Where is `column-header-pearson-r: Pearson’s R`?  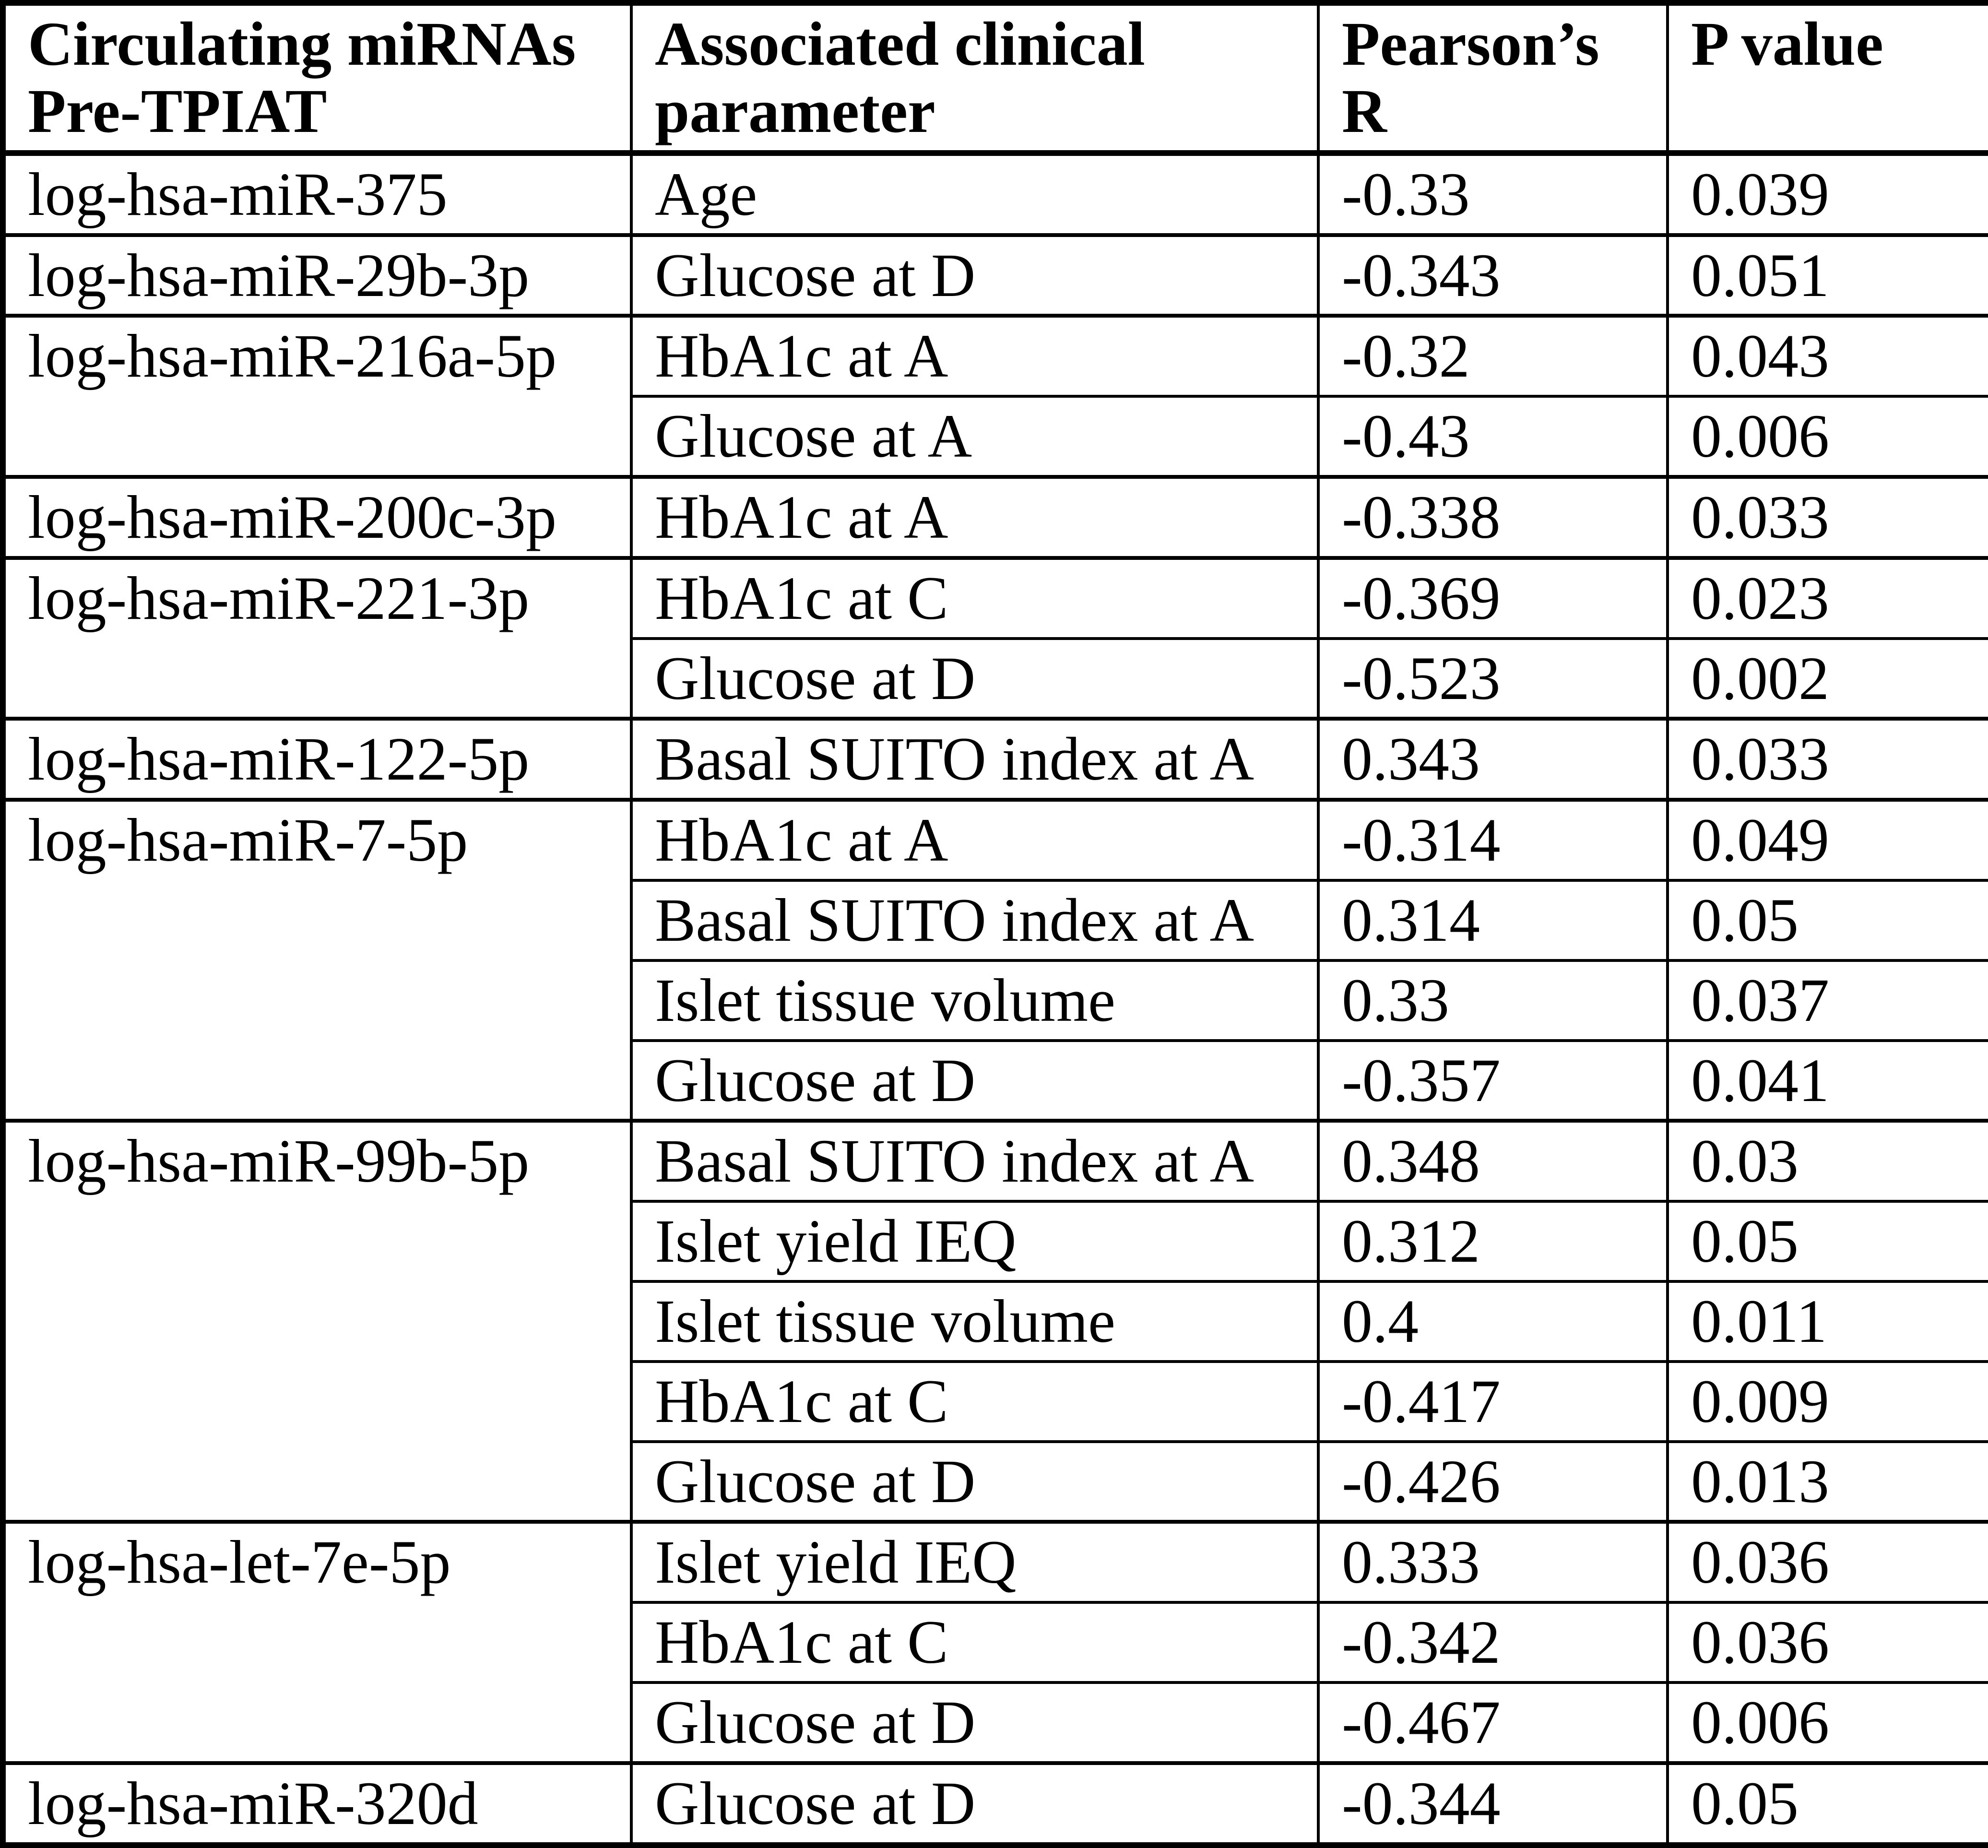 column-header-pearson-r: Pearson’s R is located at coordinates (1493, 78).